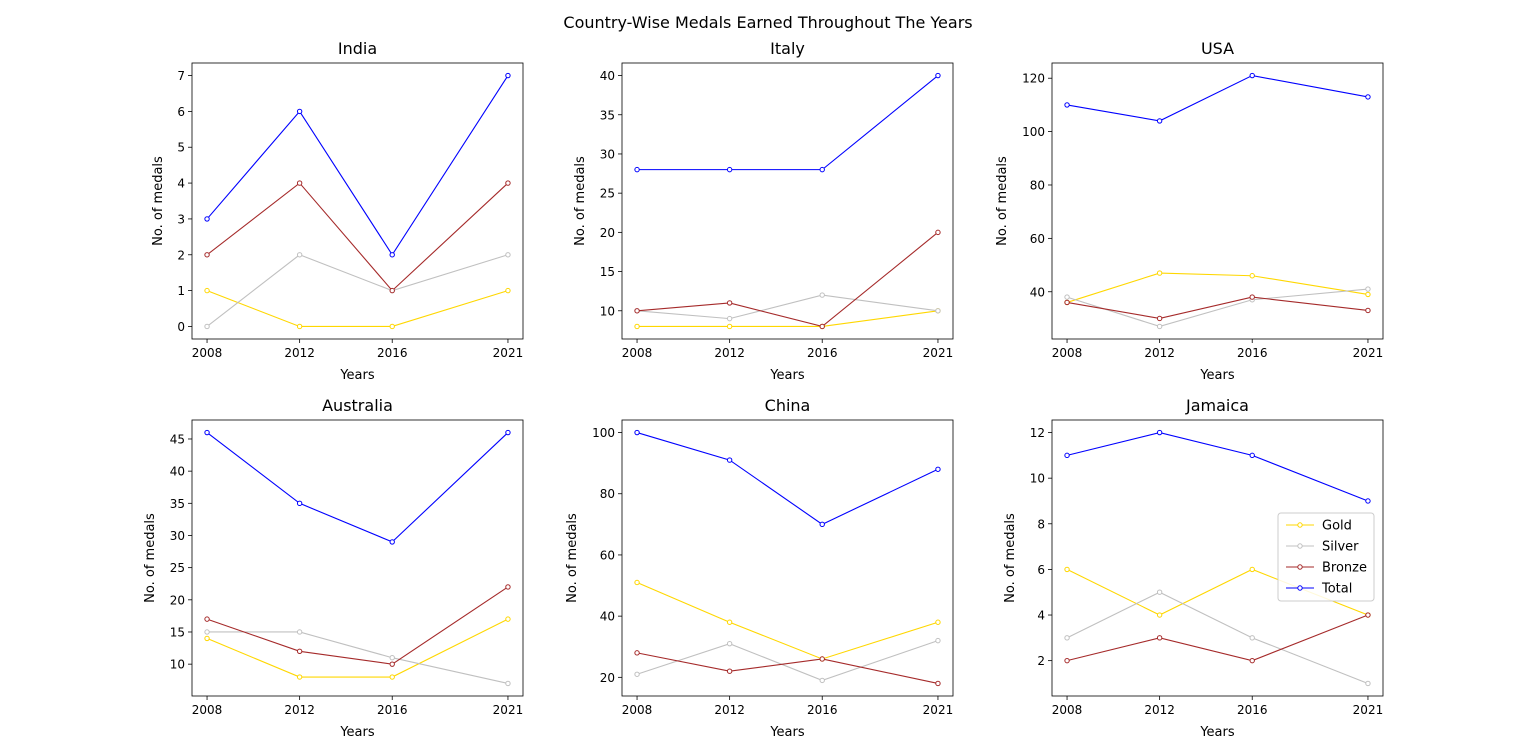  Describe the element at coordinates (357, 405) in the screenshot. I see `panel-title: Australia` at that location.